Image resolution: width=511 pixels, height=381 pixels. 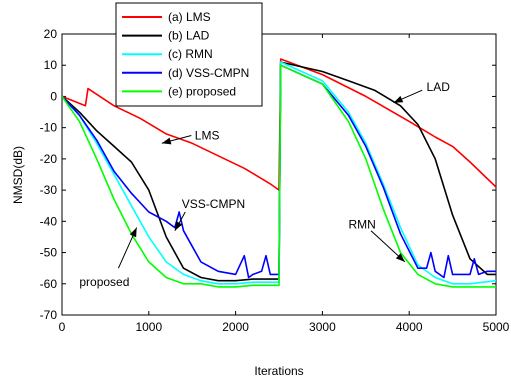 I want to click on legend-entry: (d) VSS-CMPN, so click(x=208, y=73).